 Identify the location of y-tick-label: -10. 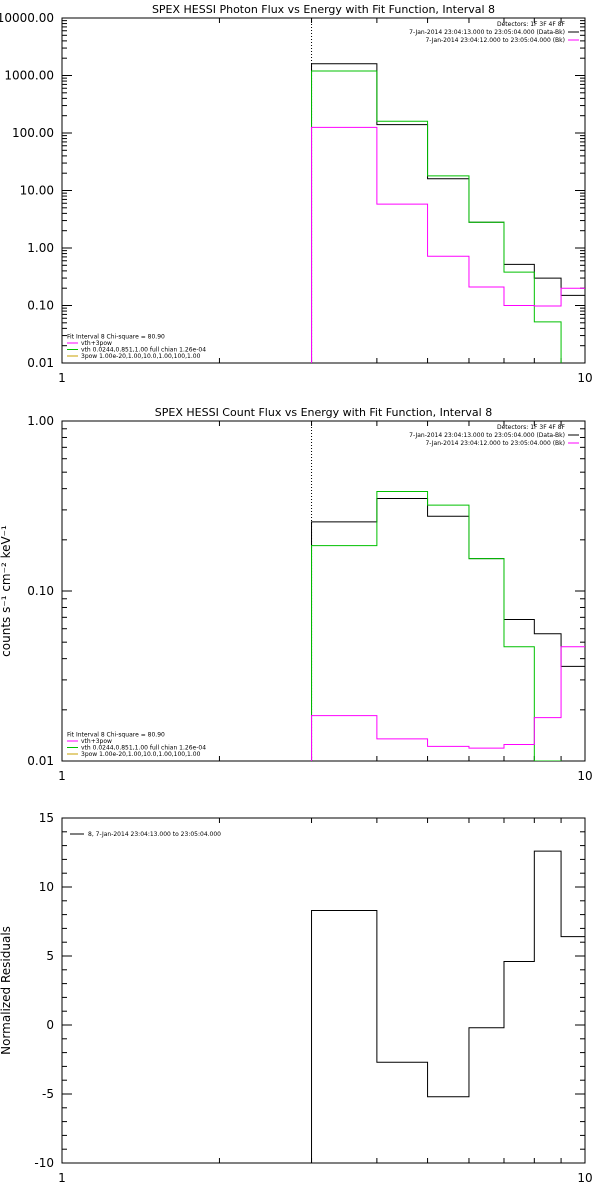
(44, 1163).